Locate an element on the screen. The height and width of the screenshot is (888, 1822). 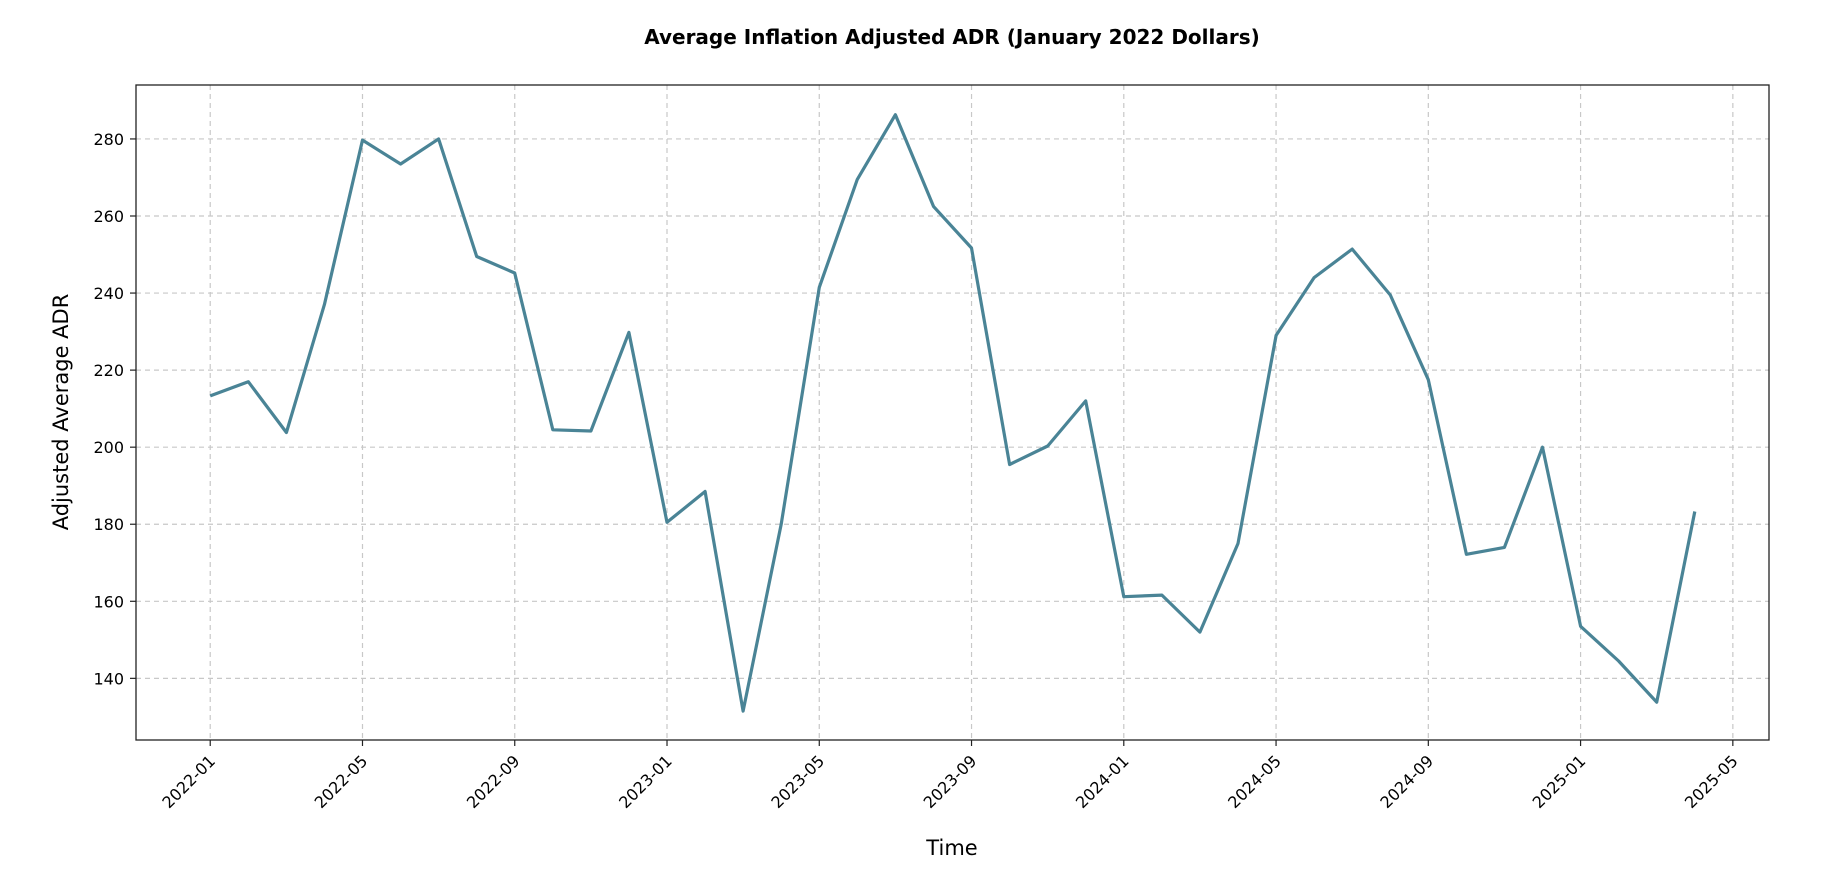
y-tick-label: 160 is located at coordinates (108, 601).